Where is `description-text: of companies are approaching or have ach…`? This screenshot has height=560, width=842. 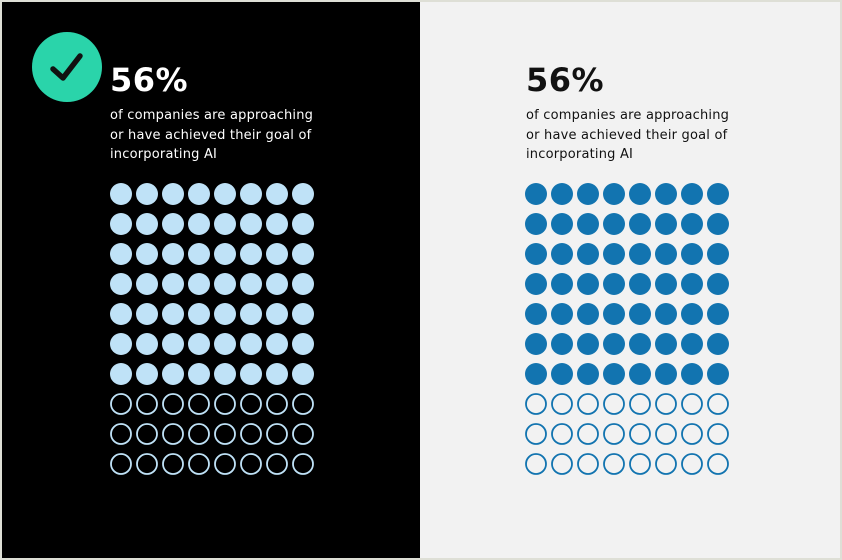
description-text: of companies are approaching or have ach… is located at coordinates (212, 135).